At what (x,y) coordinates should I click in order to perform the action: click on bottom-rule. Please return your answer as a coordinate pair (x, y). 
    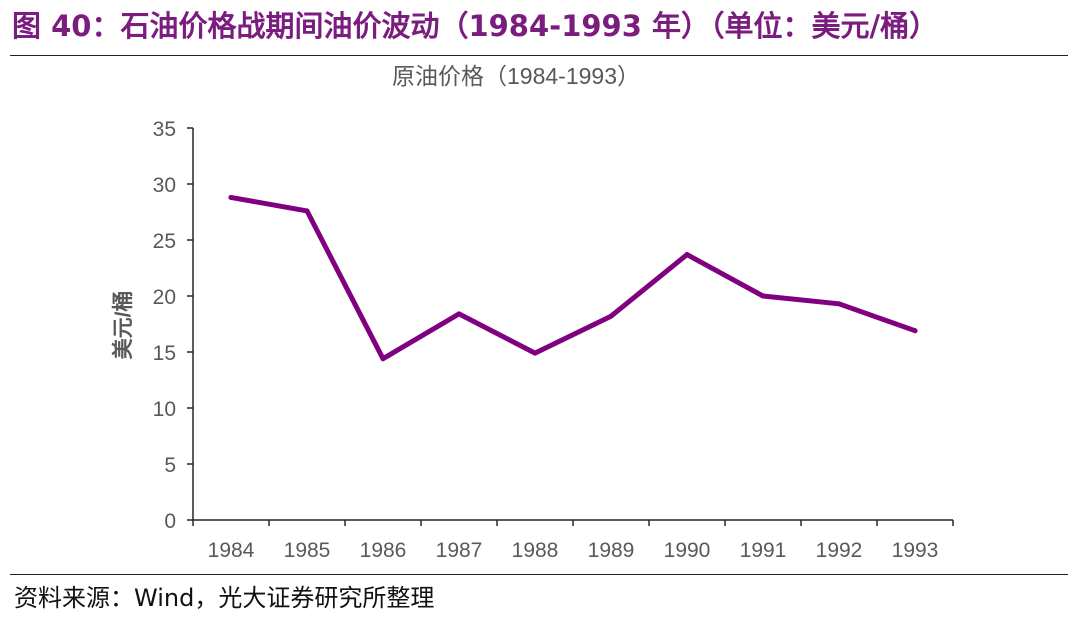
    Looking at the image, I should click on (539, 574).